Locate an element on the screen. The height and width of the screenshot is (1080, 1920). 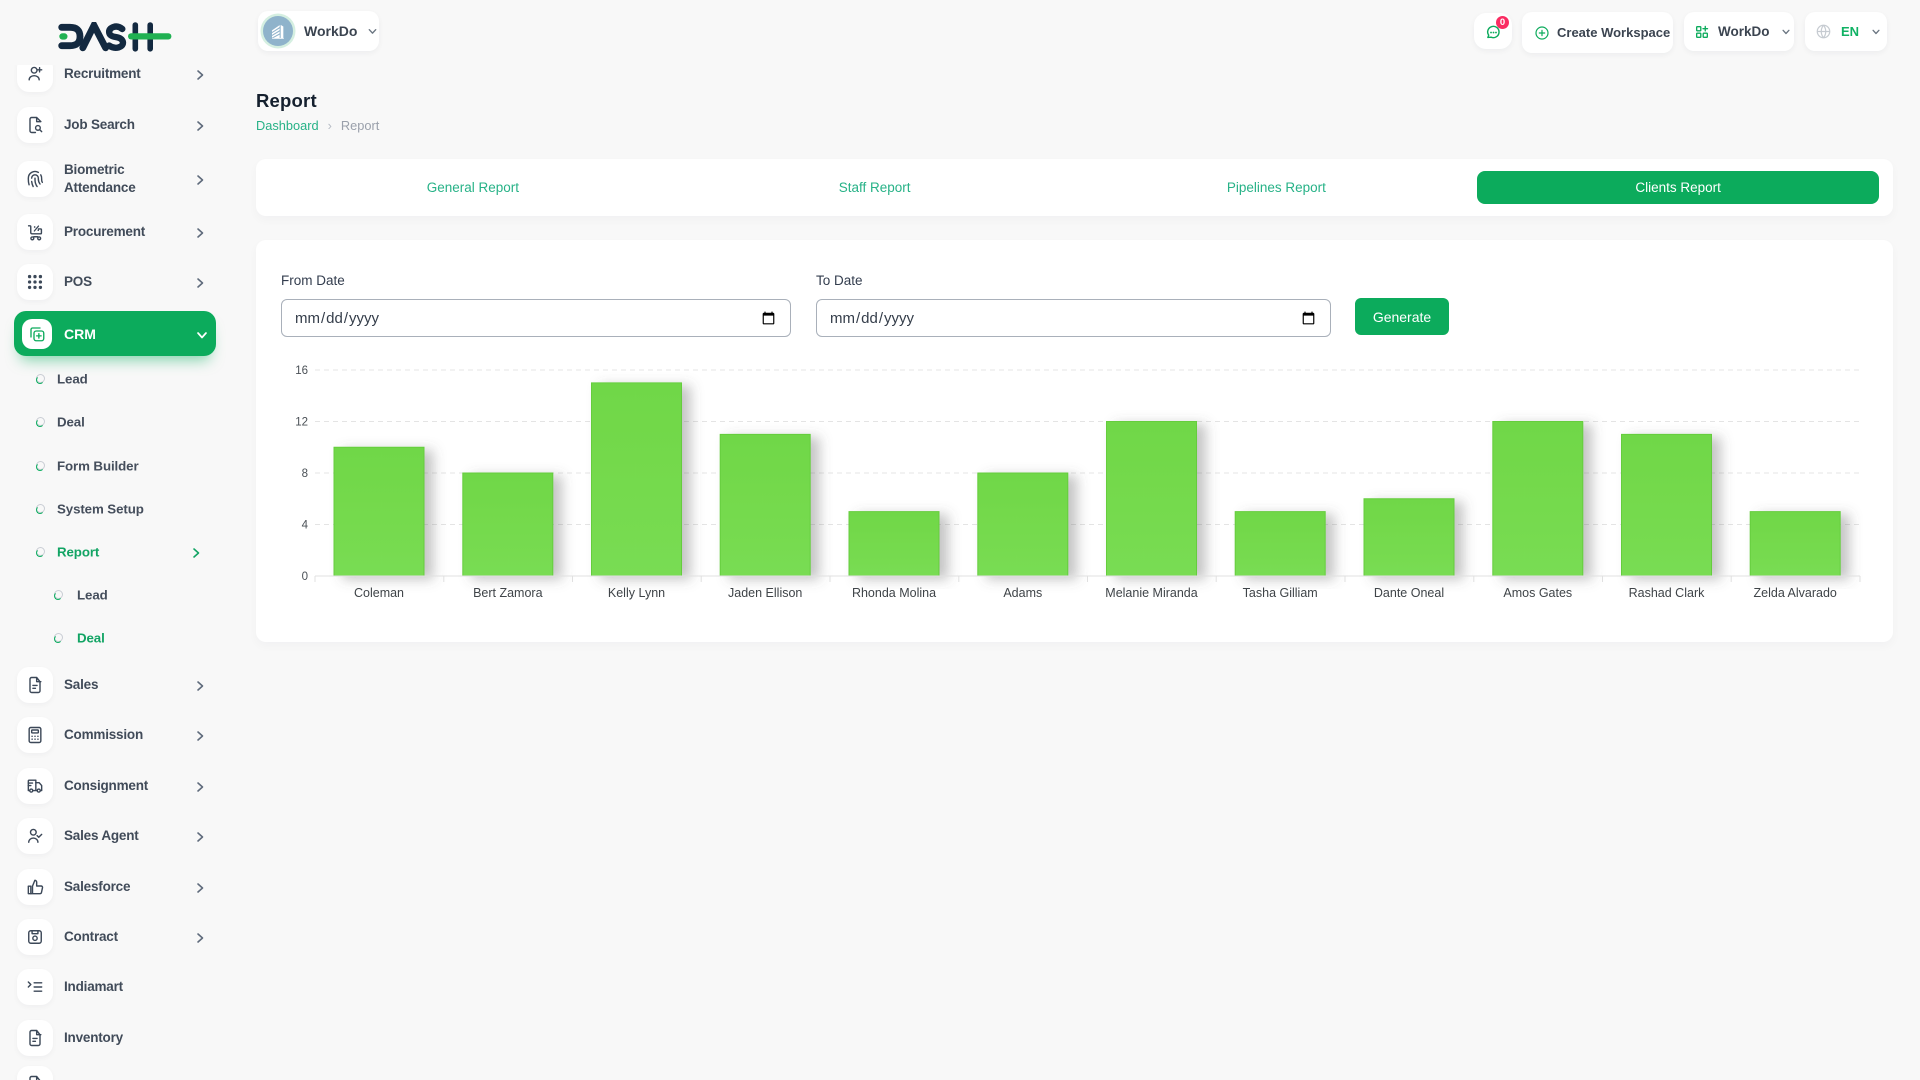
svg-text: 0 is located at coordinates (305, 577).